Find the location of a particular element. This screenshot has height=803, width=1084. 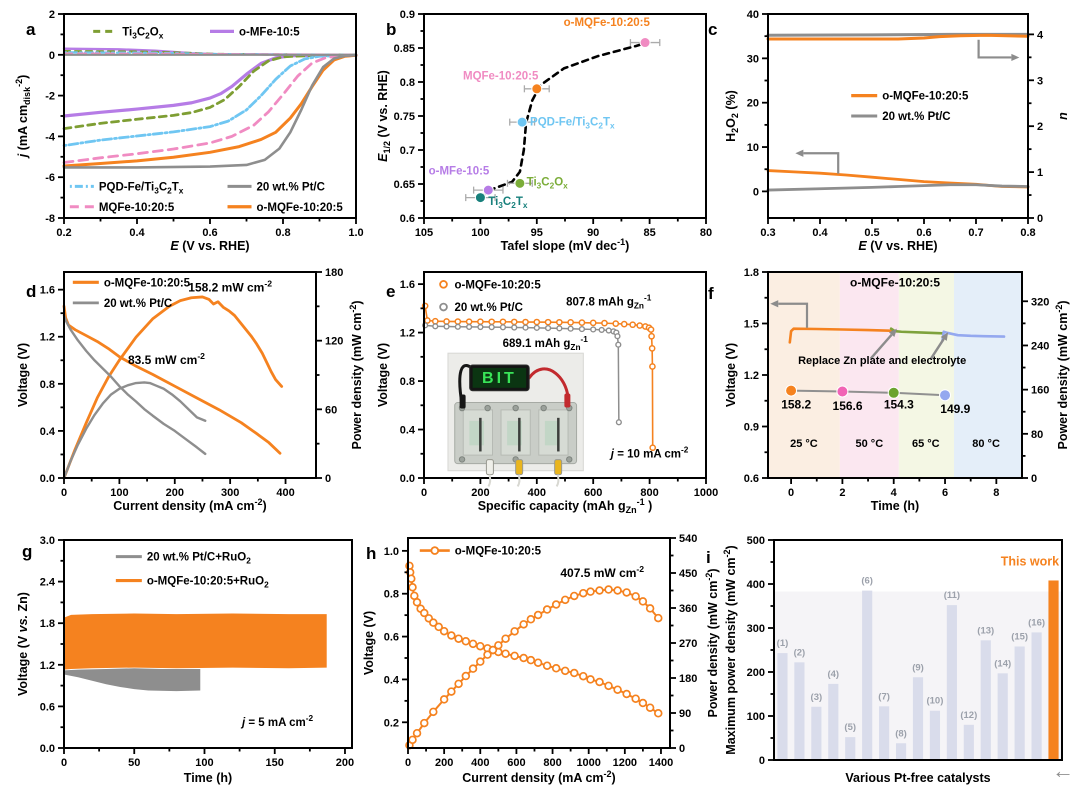

svg-text: o-MFe-10:5 is located at coordinates (269, 32).